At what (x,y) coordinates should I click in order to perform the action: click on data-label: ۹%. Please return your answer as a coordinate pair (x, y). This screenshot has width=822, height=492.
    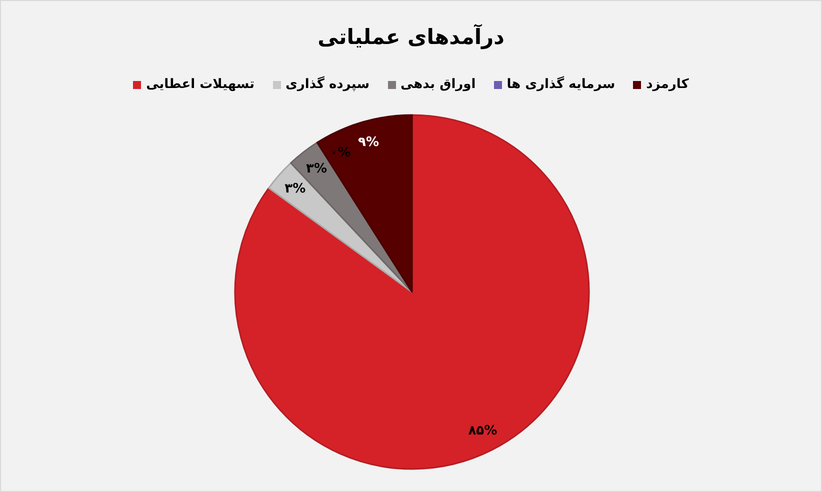
    Looking at the image, I should click on (369, 142).